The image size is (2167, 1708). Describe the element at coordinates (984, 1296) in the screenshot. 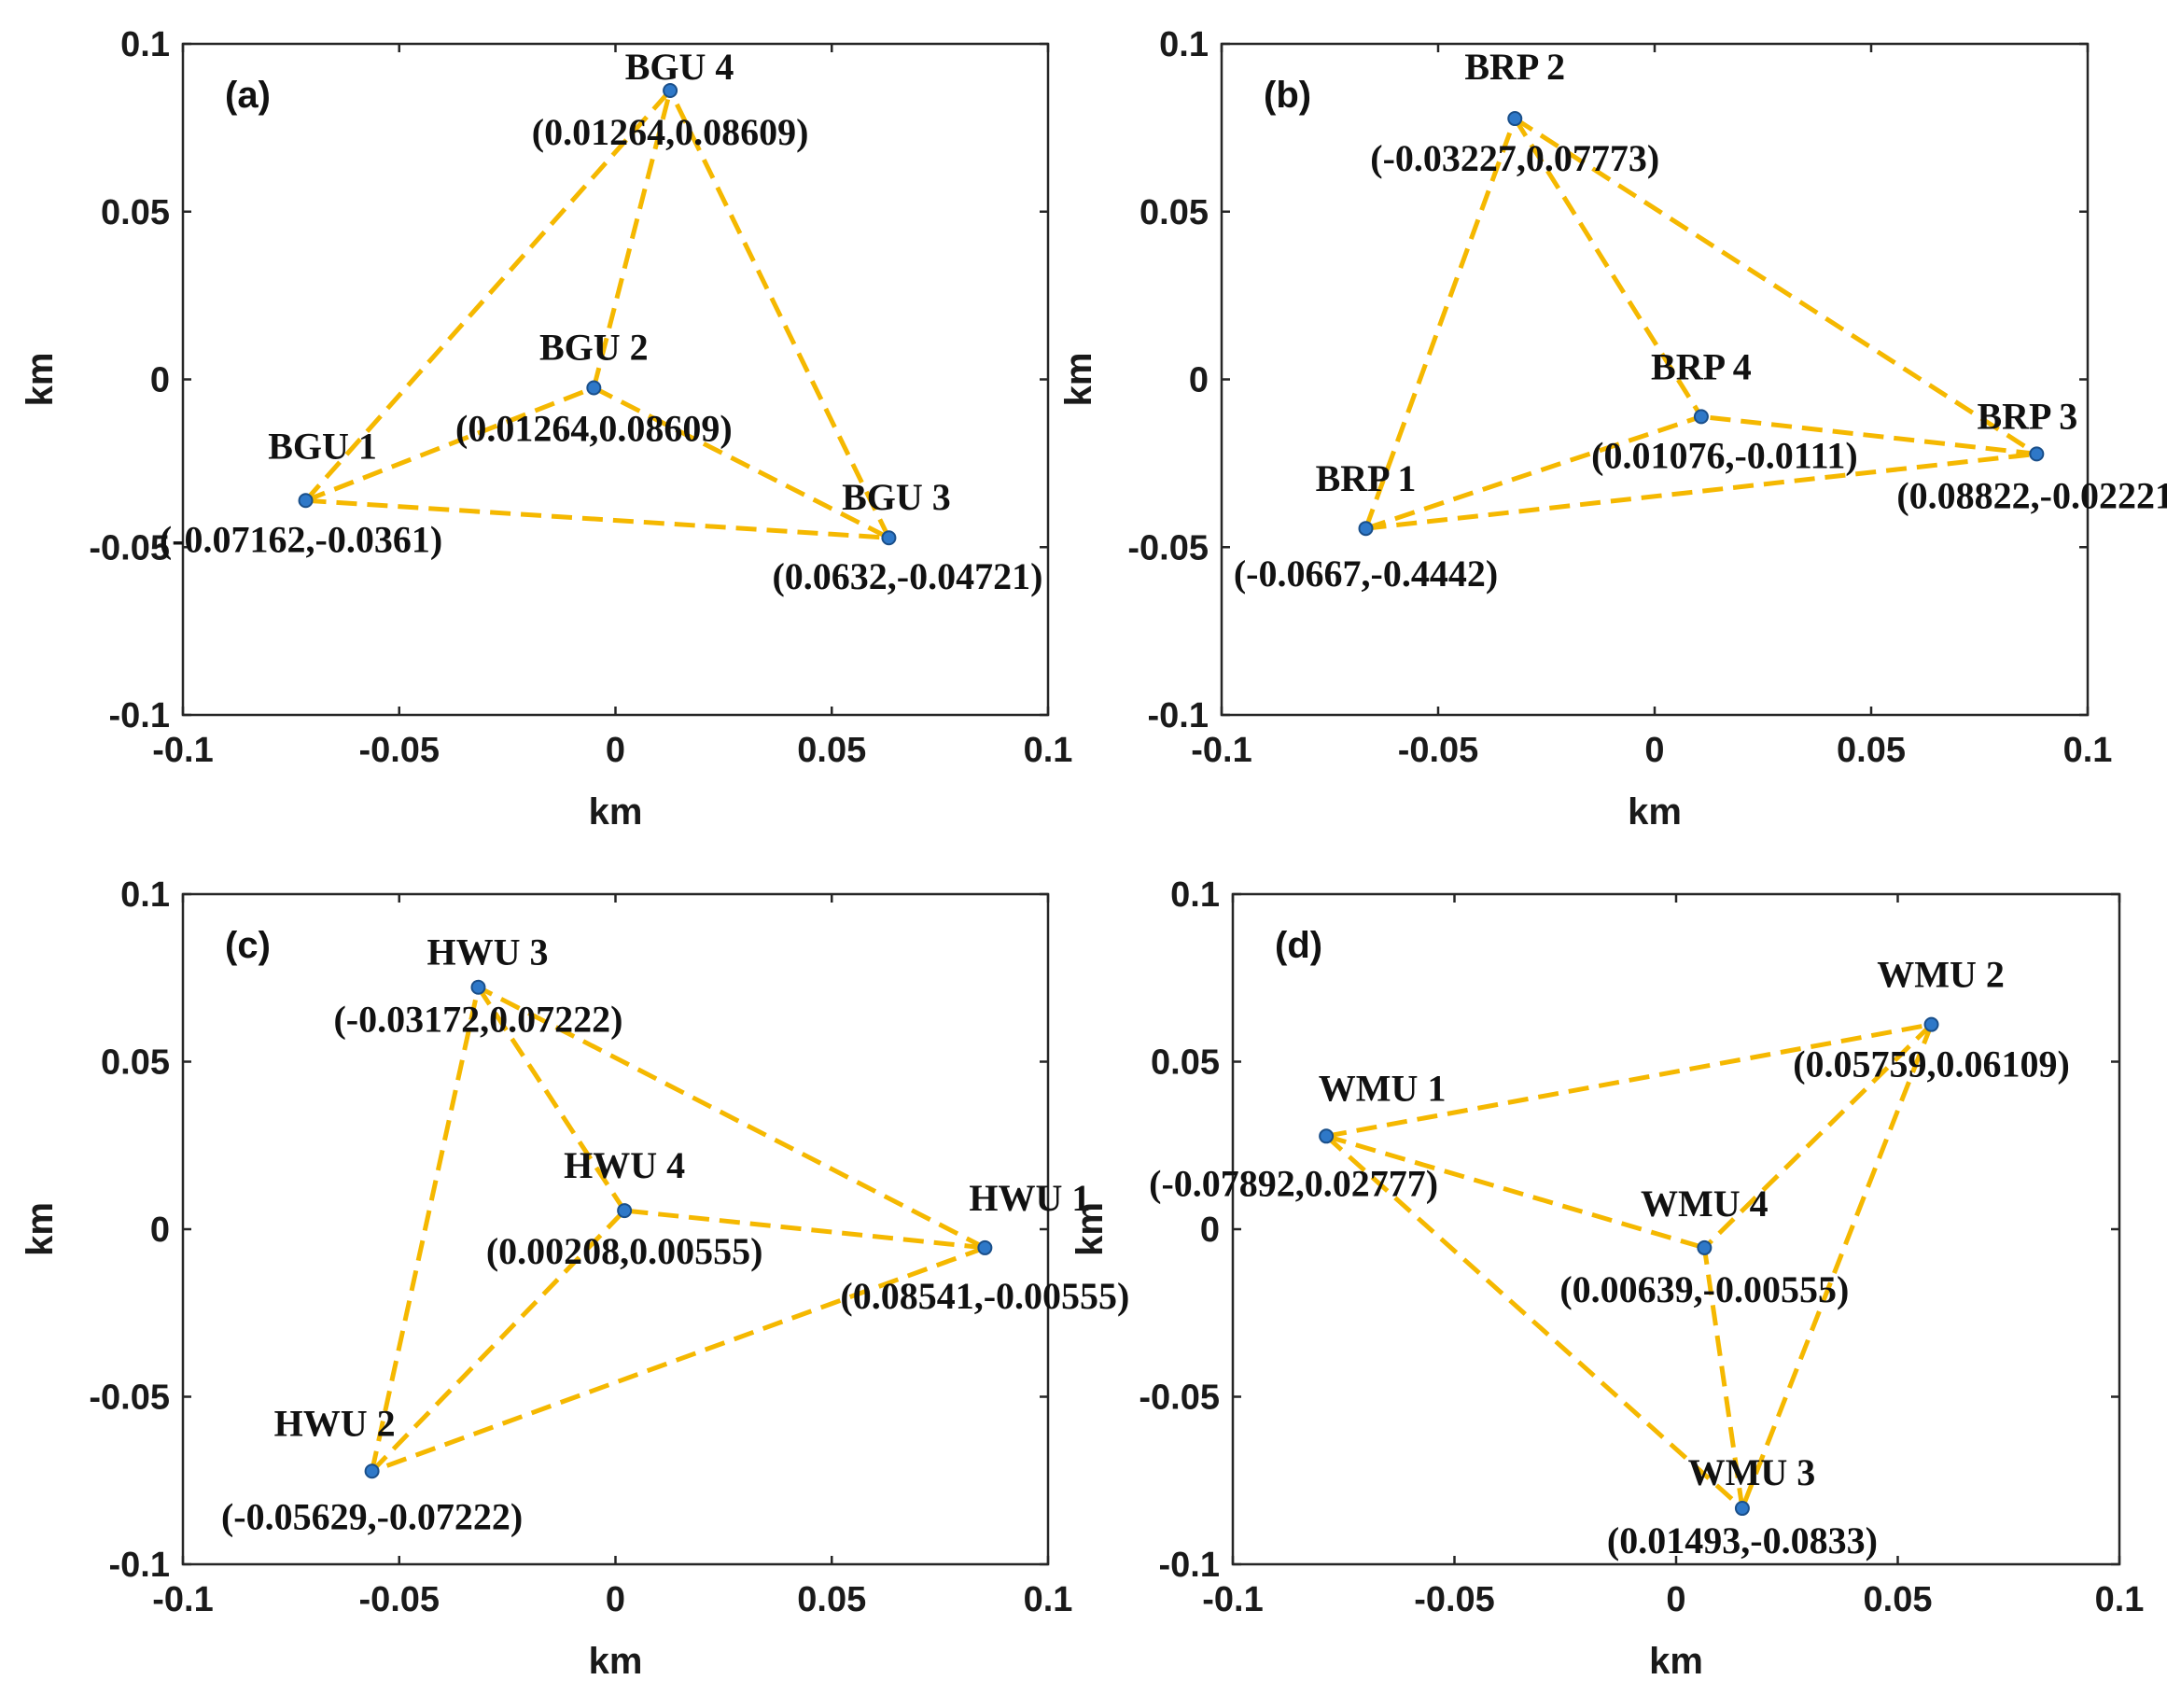

I see `point-coordinate-label: (0.08541,-0.00555)` at that location.